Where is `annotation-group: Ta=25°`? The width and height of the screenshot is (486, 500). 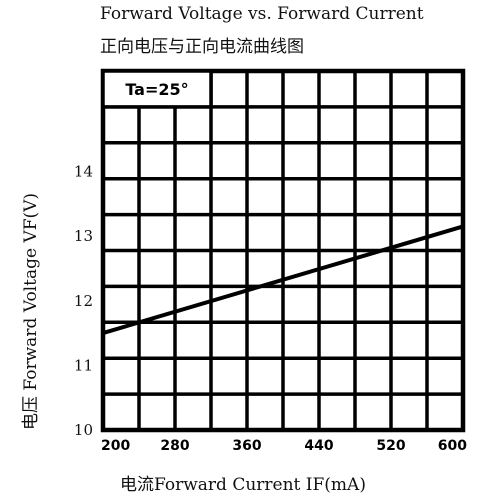
annotation-group: Ta=25° is located at coordinates (157, 89).